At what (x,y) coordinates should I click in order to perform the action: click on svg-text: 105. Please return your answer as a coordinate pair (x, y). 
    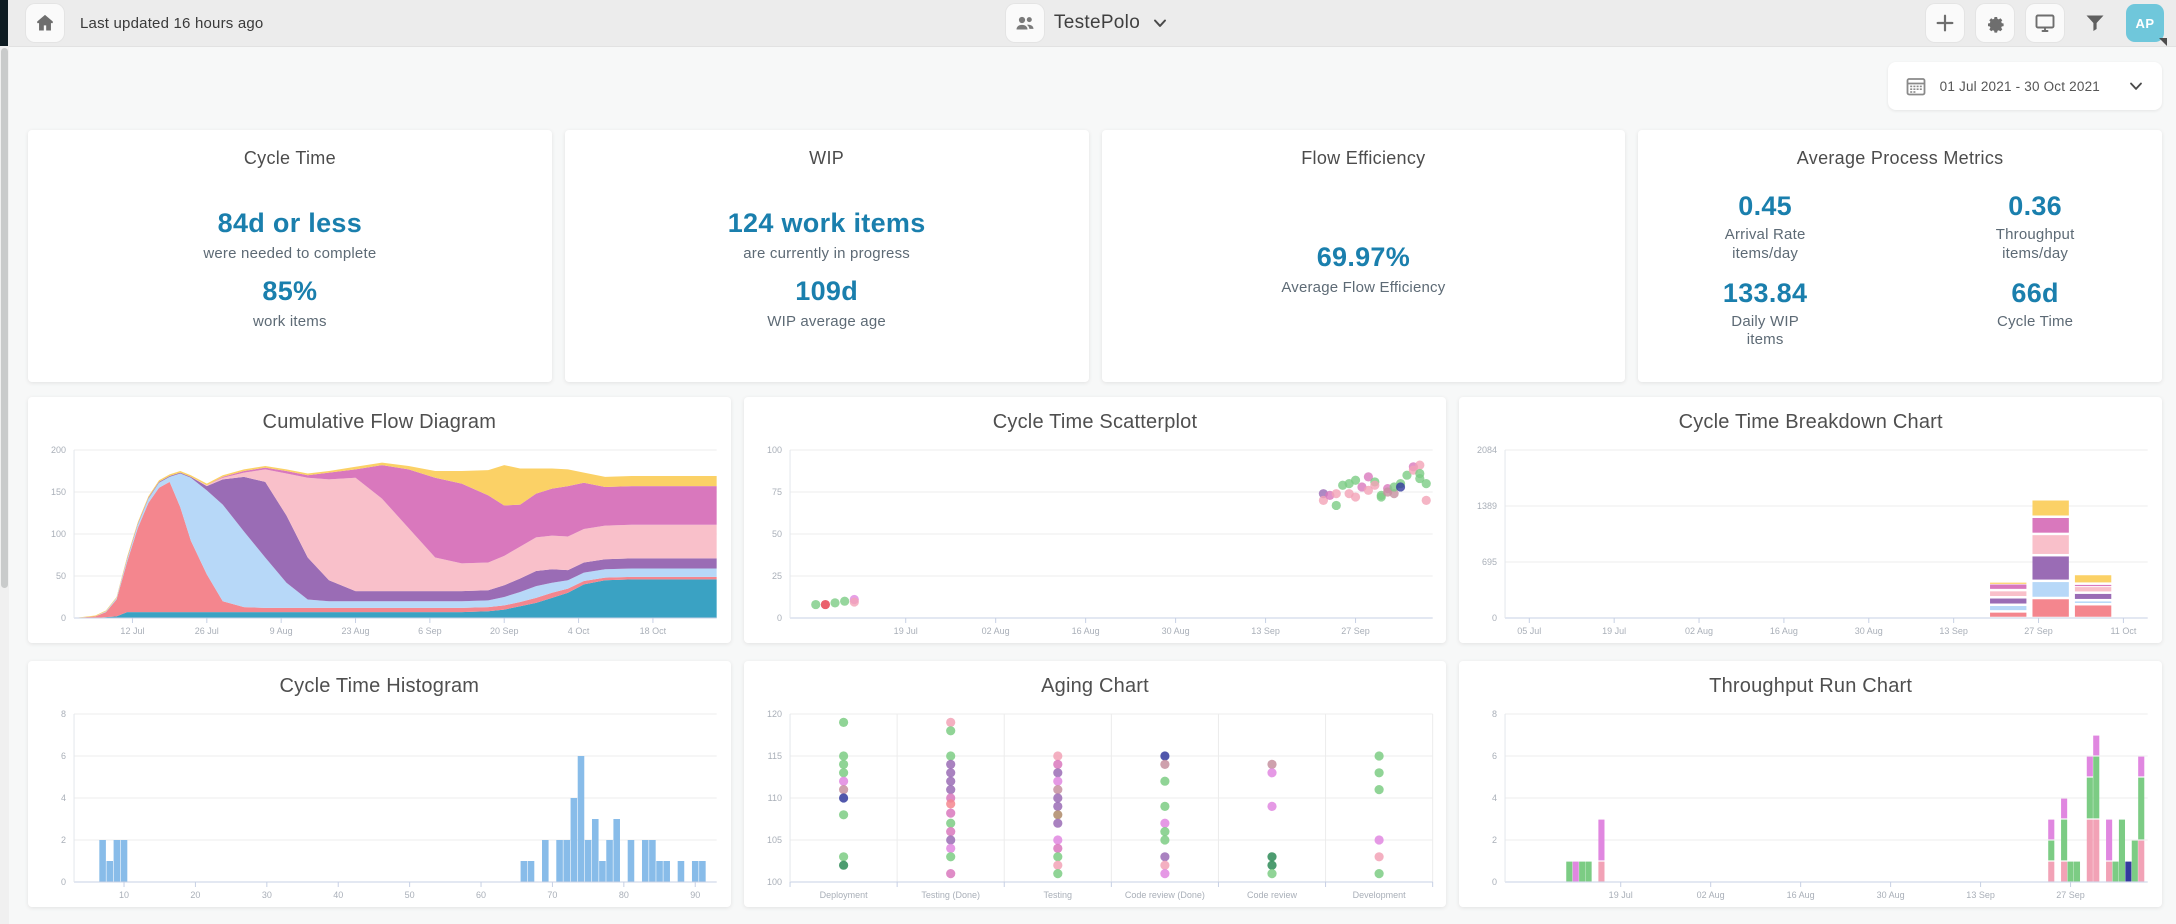
    Looking at the image, I should click on (774, 840).